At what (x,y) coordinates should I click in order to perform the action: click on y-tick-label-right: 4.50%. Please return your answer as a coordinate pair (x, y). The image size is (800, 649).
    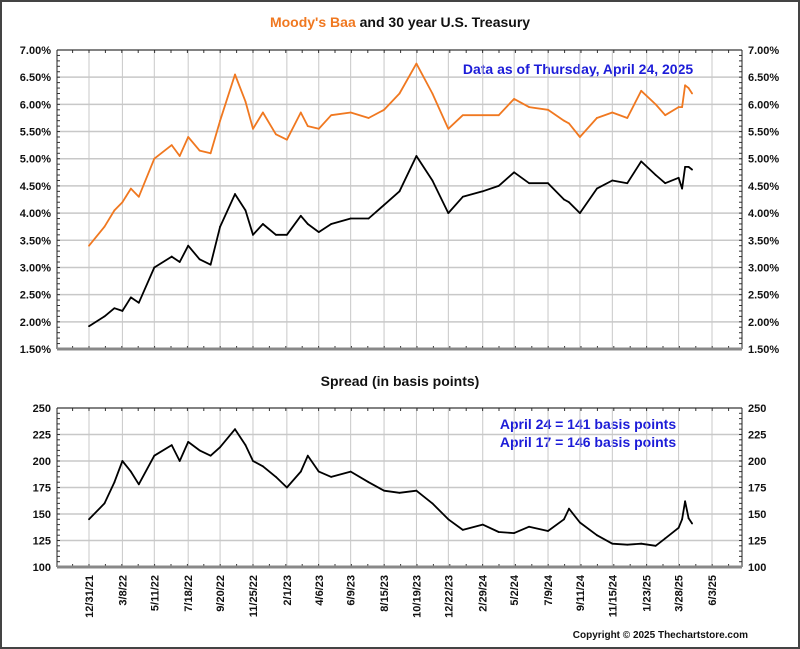
    Looking at the image, I should click on (763, 187).